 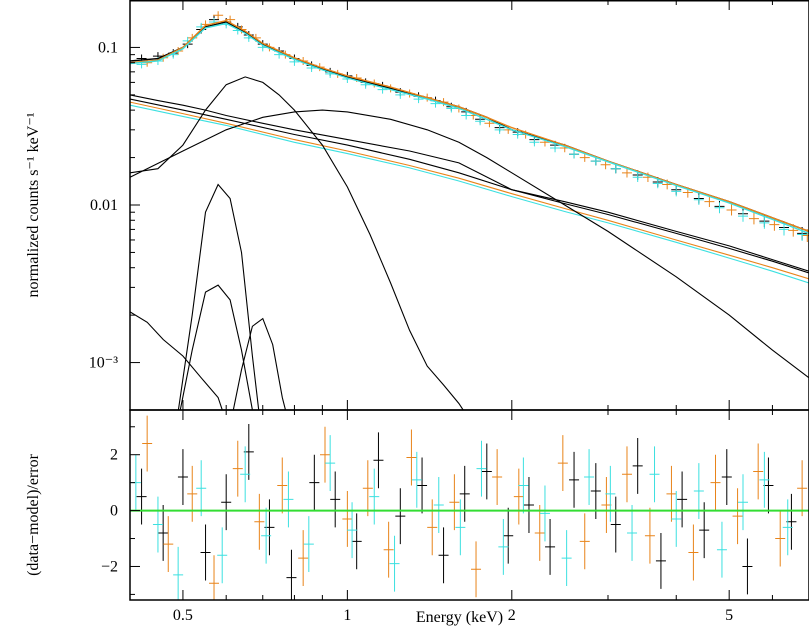 I want to click on spectrum-y-tick-label: 0.01, so click(x=104, y=205).